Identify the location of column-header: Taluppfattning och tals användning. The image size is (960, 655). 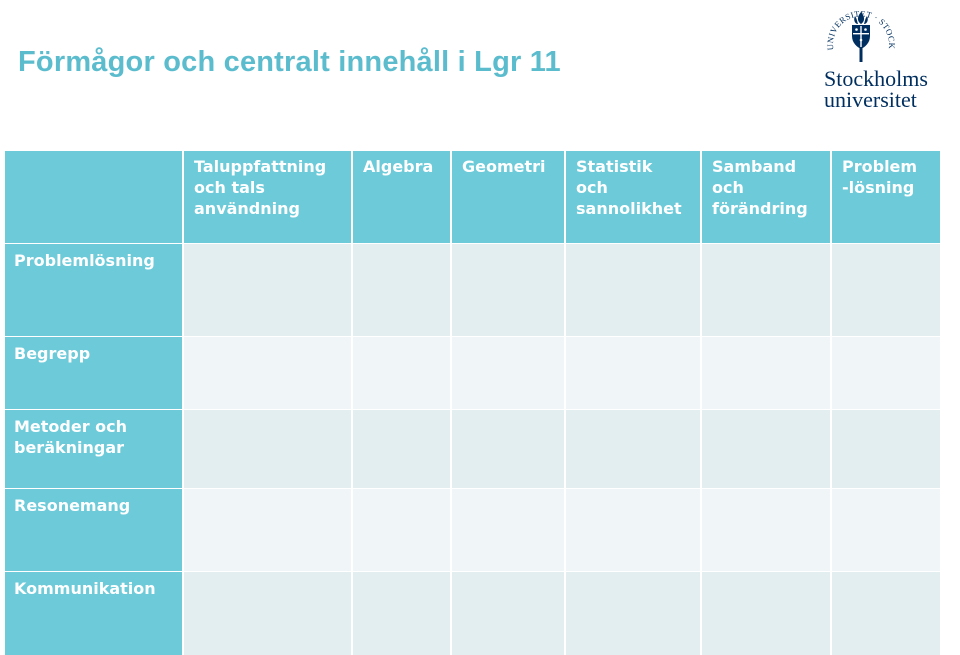
(267, 197).